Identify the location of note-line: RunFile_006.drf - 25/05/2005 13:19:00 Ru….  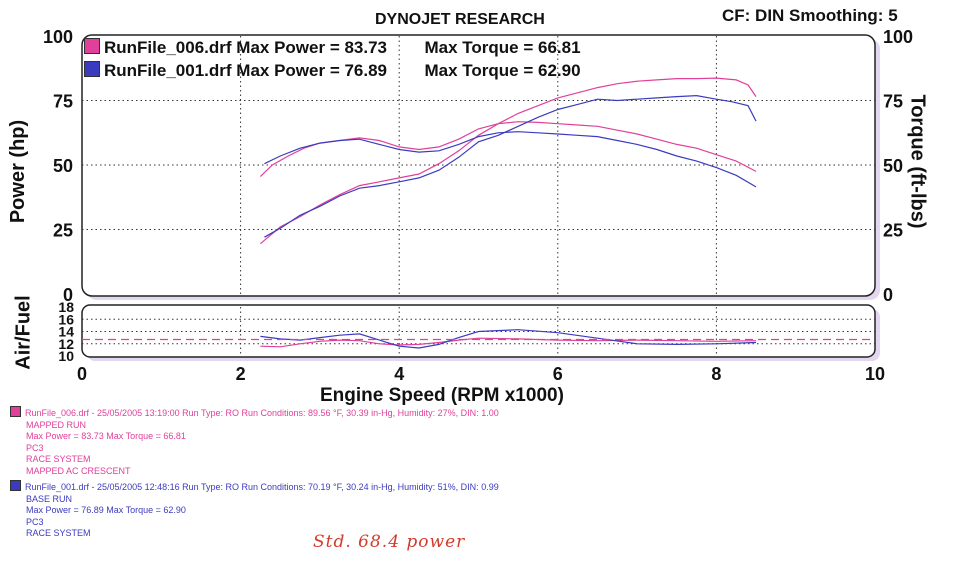
(254, 413).